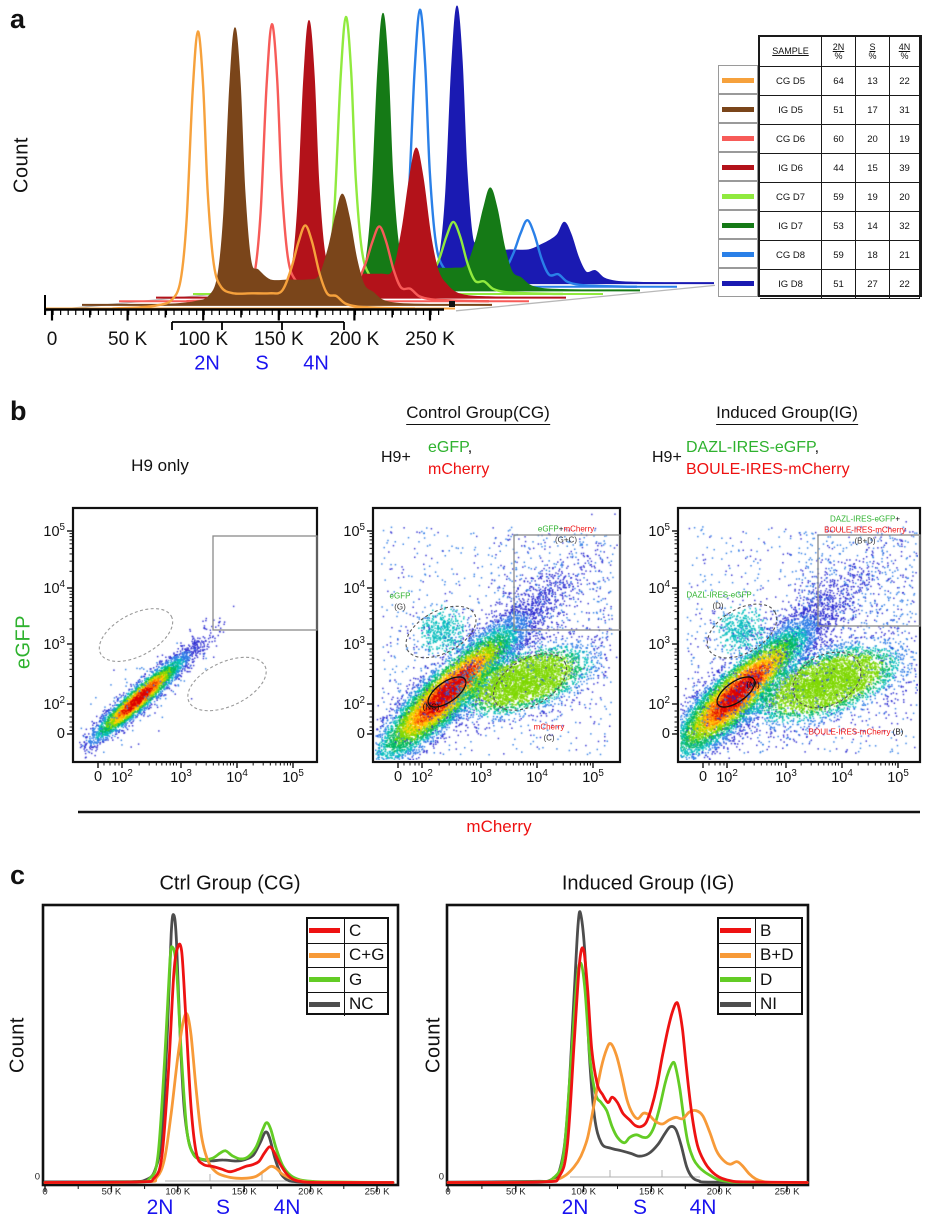 This screenshot has width=926, height=1228. Describe the element at coordinates (905, 226) in the screenshot. I see `table-cell-4n: 32` at that location.